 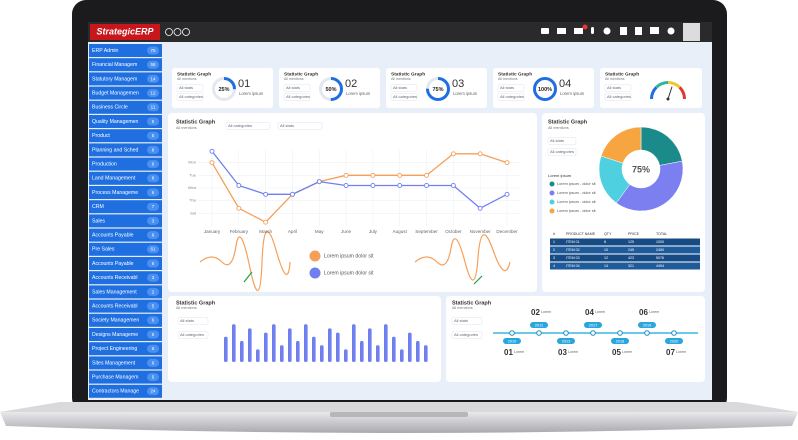 What do you see at coordinates (113, 264) in the screenshot?
I see `sidebar-label: Accounts Payable` at bounding box center [113, 264].